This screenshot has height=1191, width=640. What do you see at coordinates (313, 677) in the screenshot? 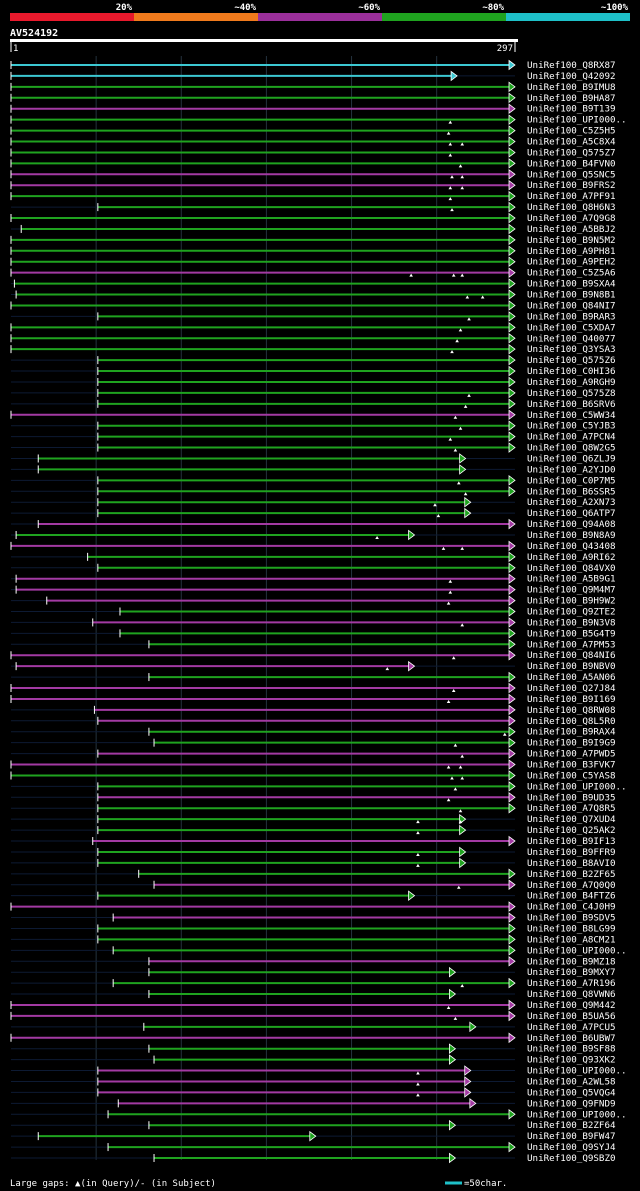
I see `hit-row: UniRef100_A5AN06` at bounding box center [313, 677].